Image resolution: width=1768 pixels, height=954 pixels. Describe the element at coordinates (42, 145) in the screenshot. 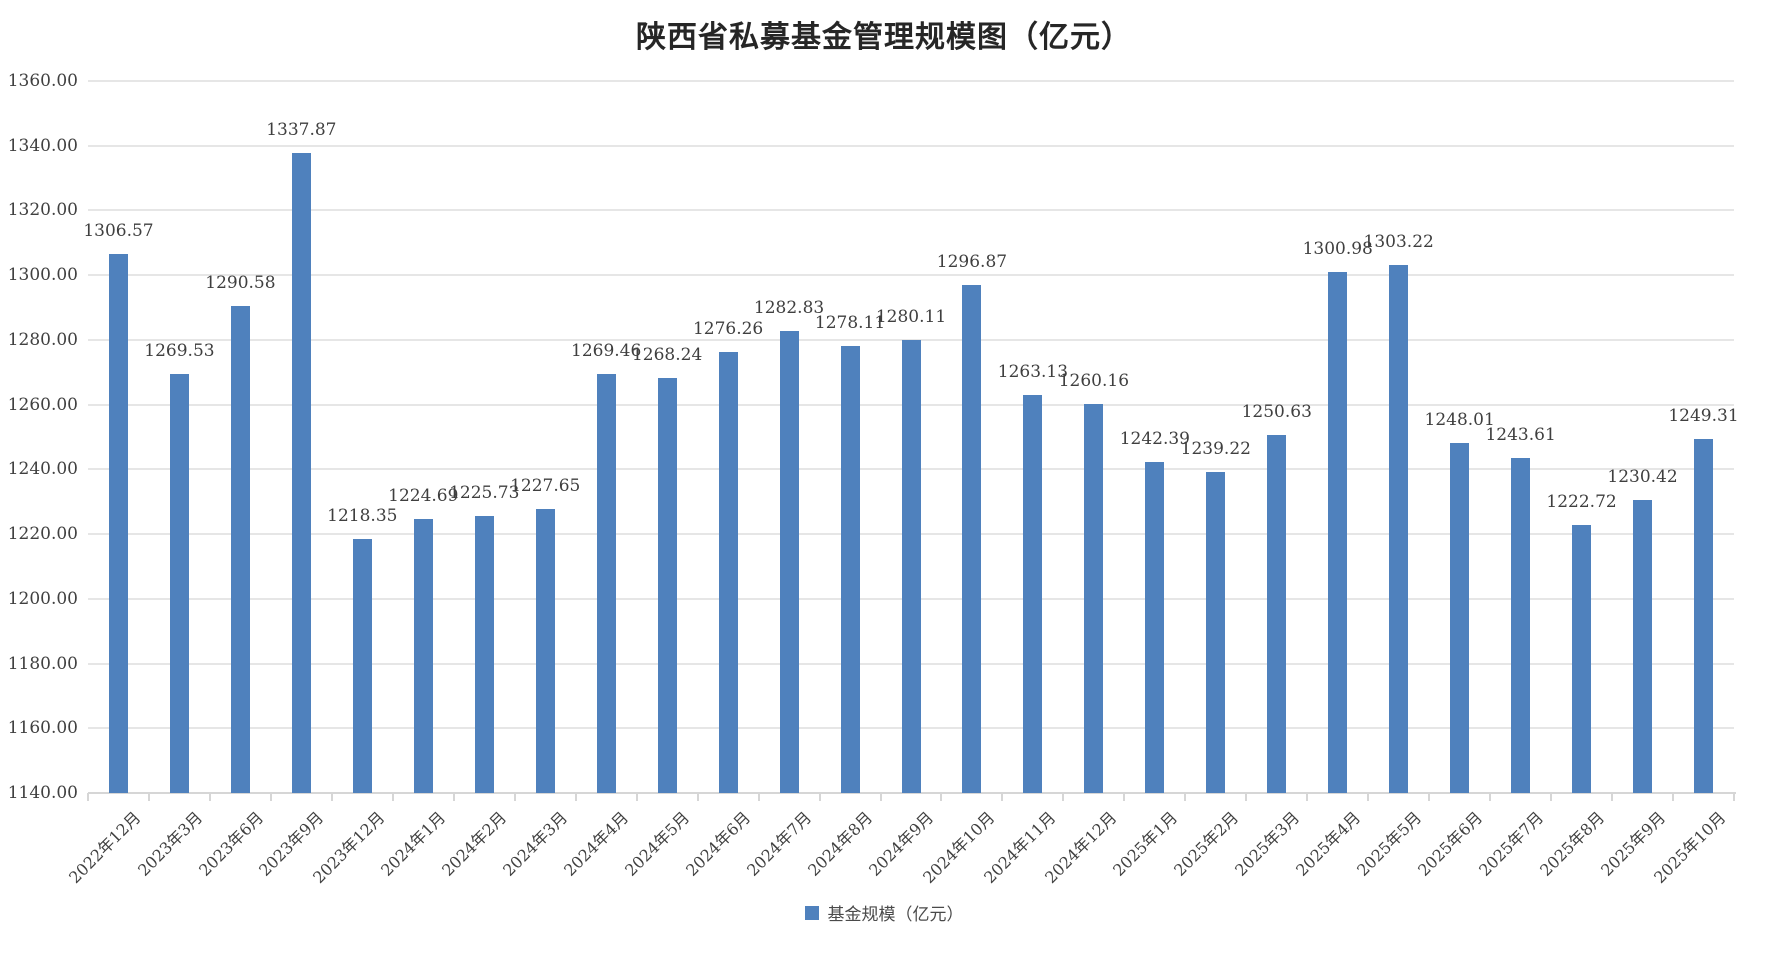

I see `y-axis-tick-label: 1340.00` at that location.